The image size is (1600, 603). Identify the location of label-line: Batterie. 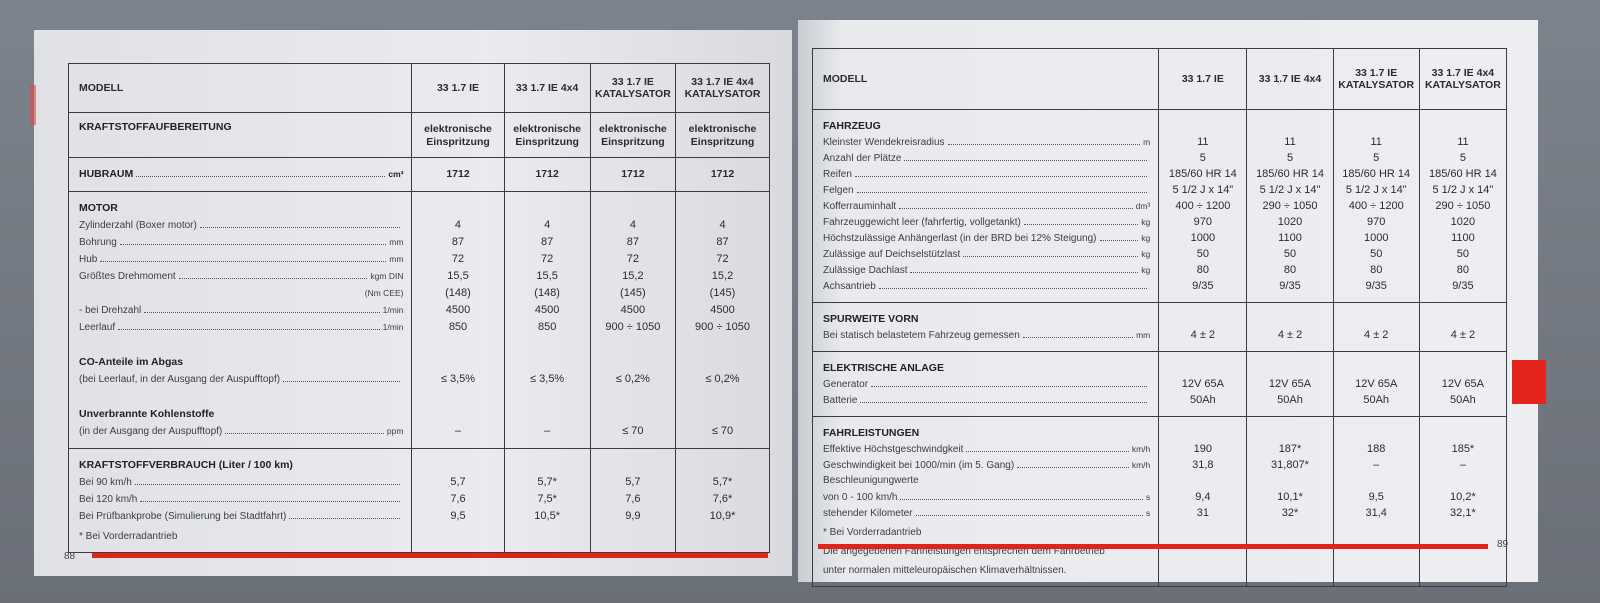
(986, 400).